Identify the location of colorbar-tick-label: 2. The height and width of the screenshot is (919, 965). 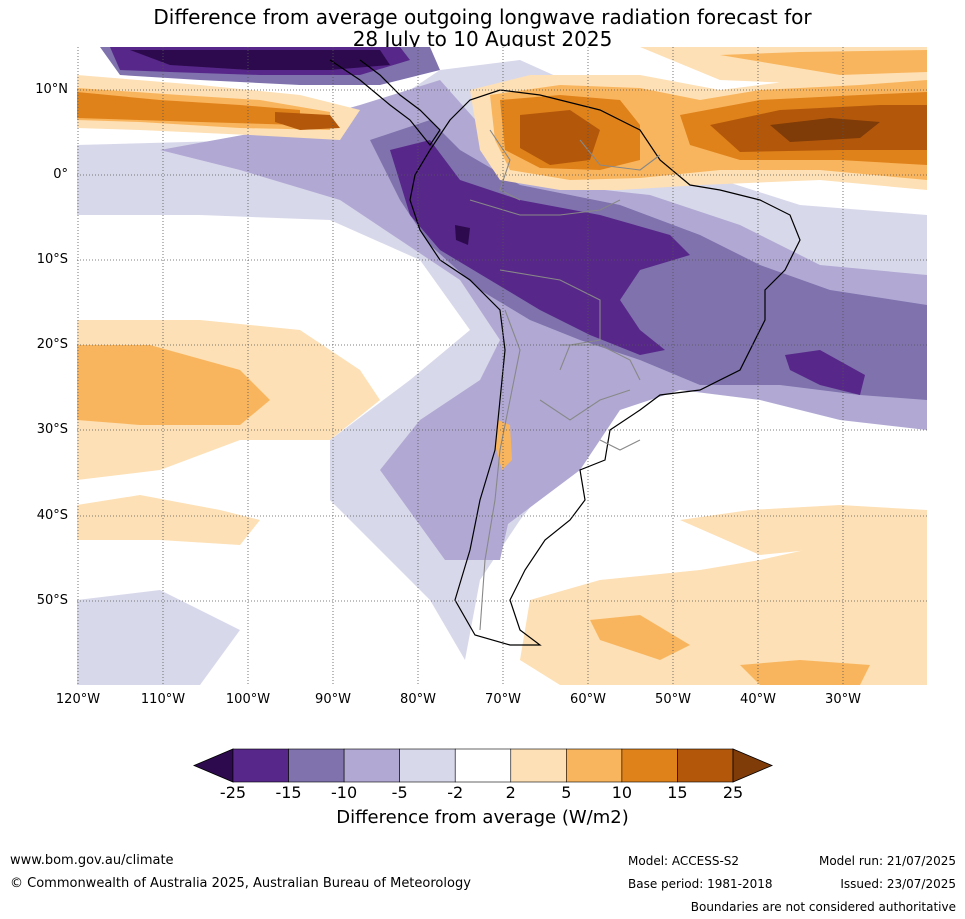
(510, 792).